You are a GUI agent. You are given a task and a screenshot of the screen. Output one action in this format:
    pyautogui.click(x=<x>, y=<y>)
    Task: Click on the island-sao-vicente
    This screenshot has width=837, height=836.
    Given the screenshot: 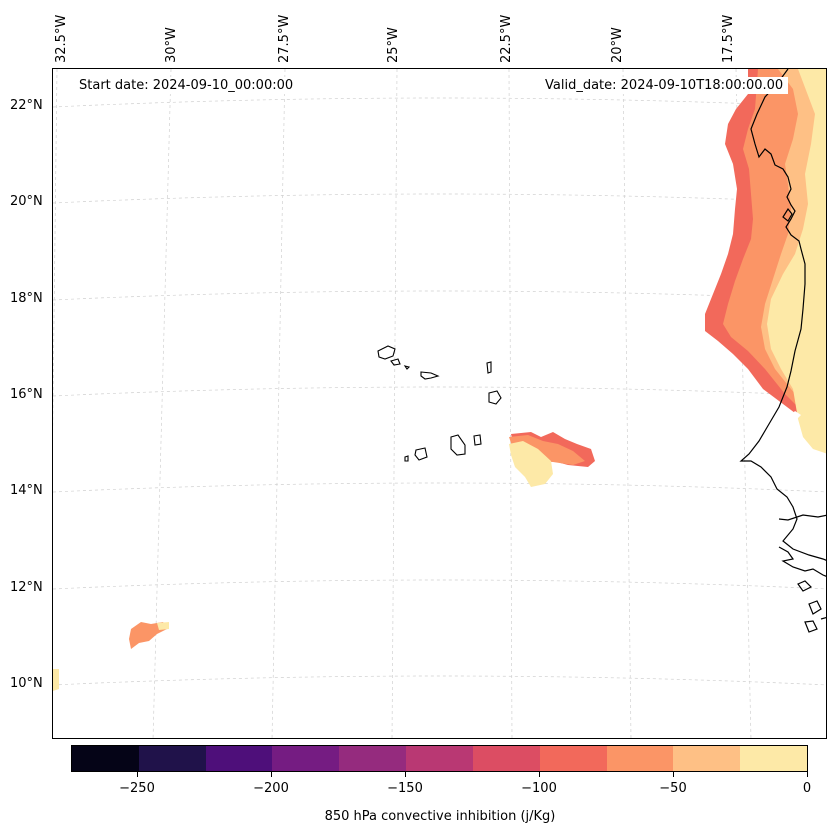 What is the action you would take?
    pyautogui.click(x=395, y=362)
    